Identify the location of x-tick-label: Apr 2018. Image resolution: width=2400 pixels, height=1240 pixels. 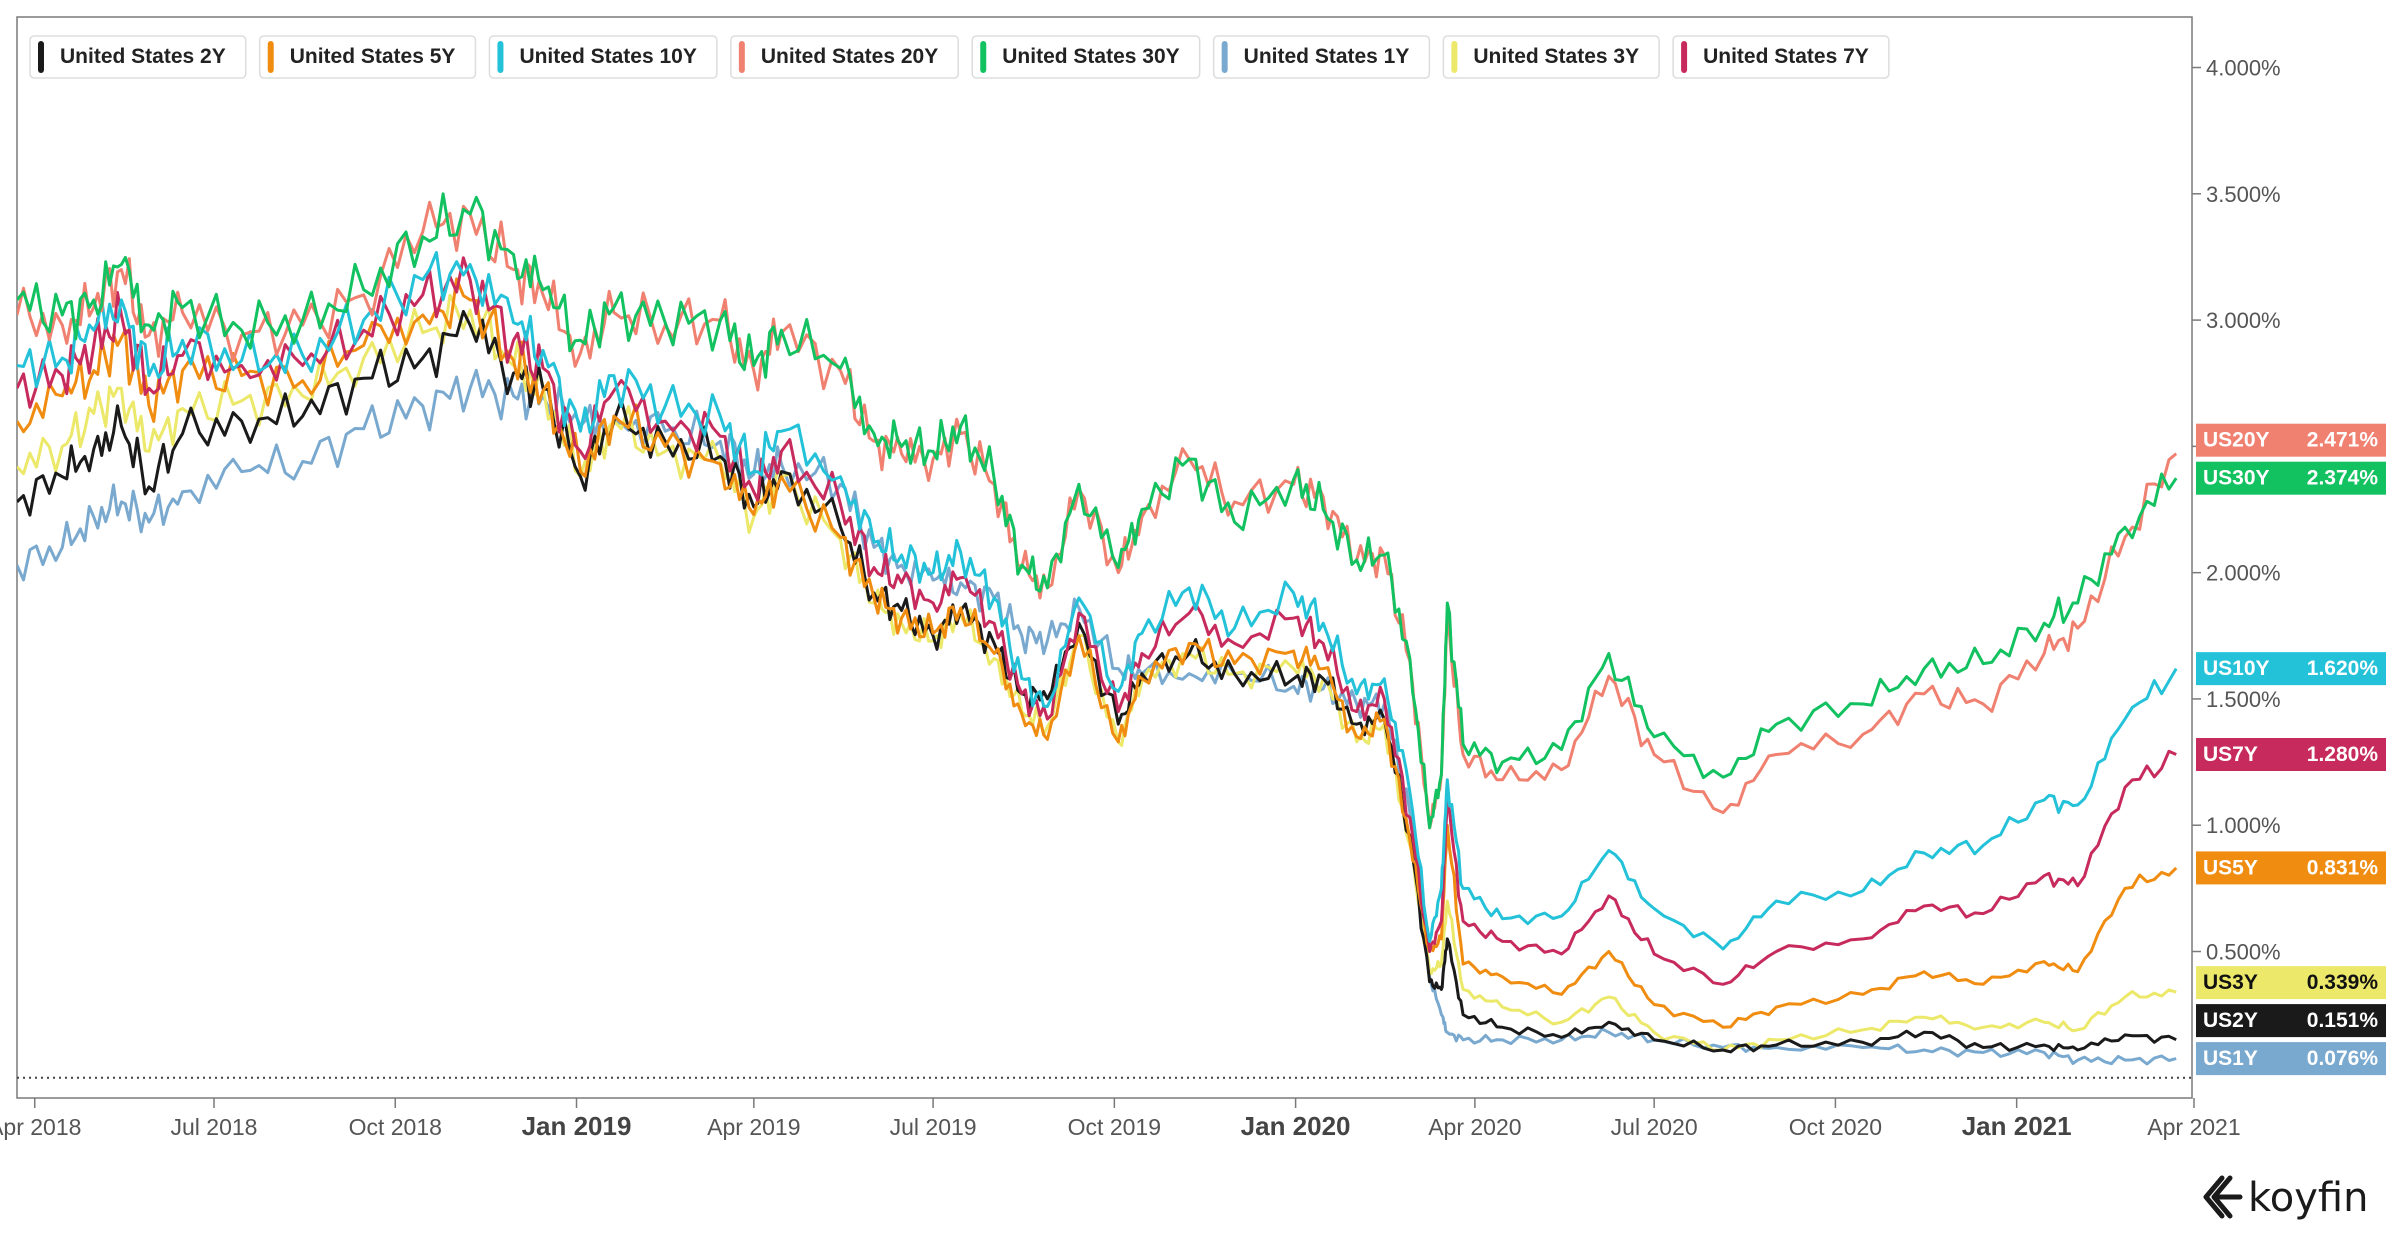
(40, 1127).